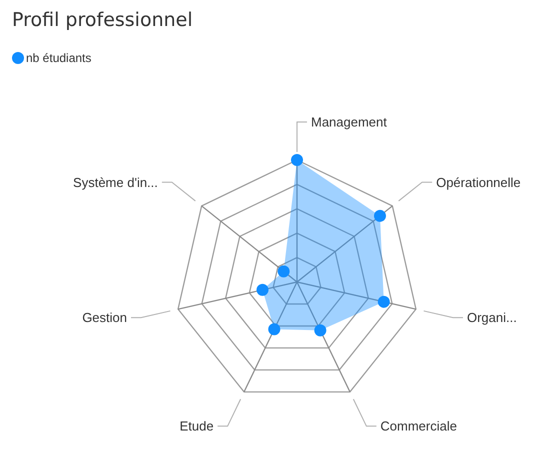 This screenshot has height=455, width=548. I want to click on spoke-label: Commerciale, so click(418, 426).